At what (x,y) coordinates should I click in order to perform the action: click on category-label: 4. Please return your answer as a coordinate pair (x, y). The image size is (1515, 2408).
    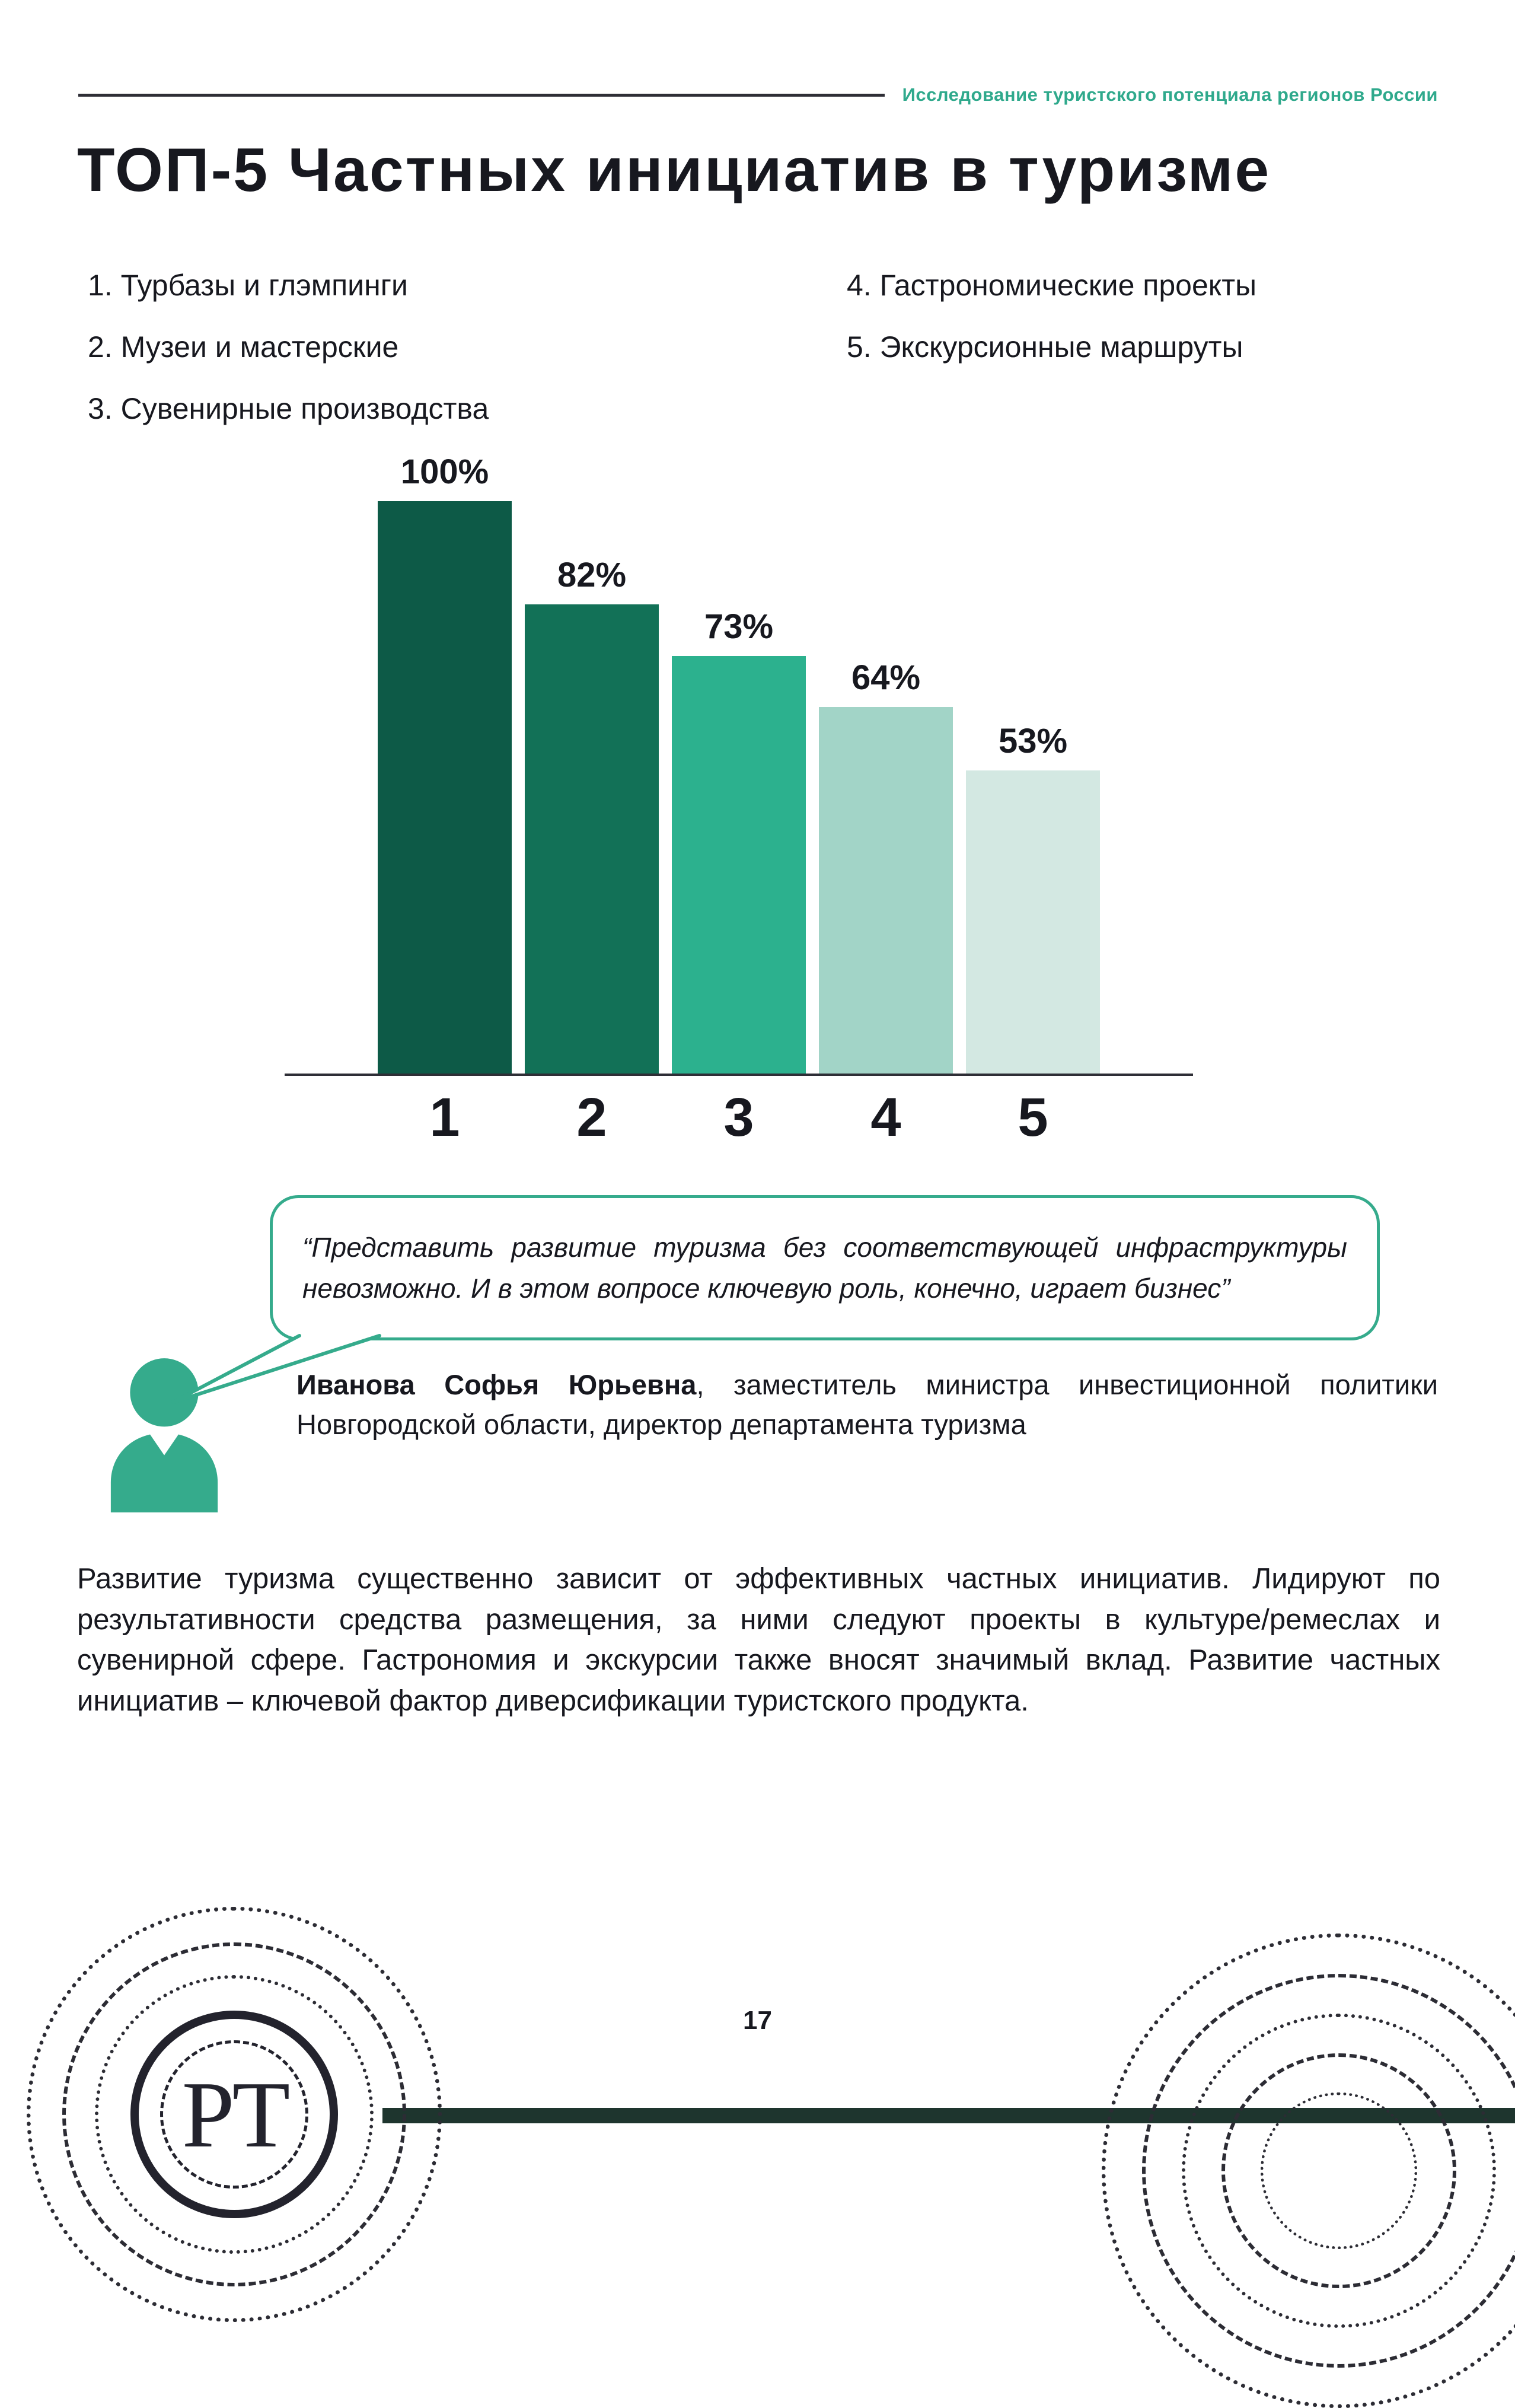
    Looking at the image, I should click on (886, 1117).